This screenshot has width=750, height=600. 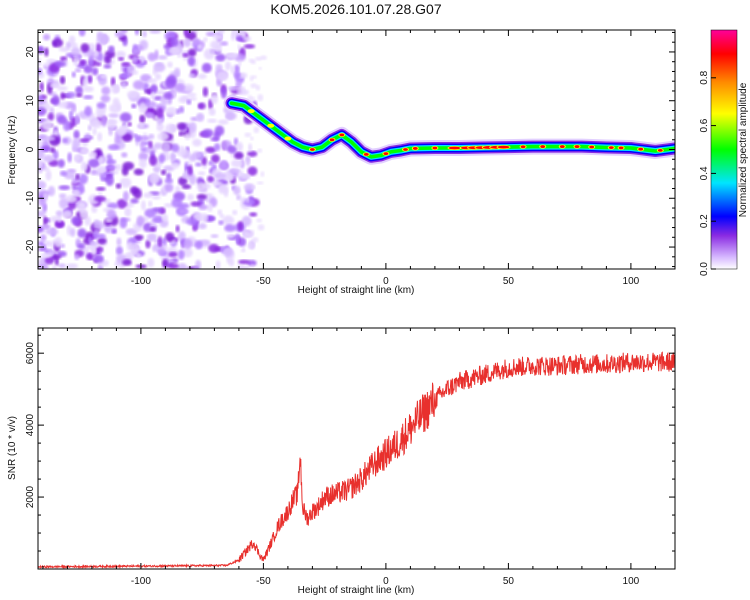 I want to click on snr-ytick-label: 2000, so click(x=30, y=497).